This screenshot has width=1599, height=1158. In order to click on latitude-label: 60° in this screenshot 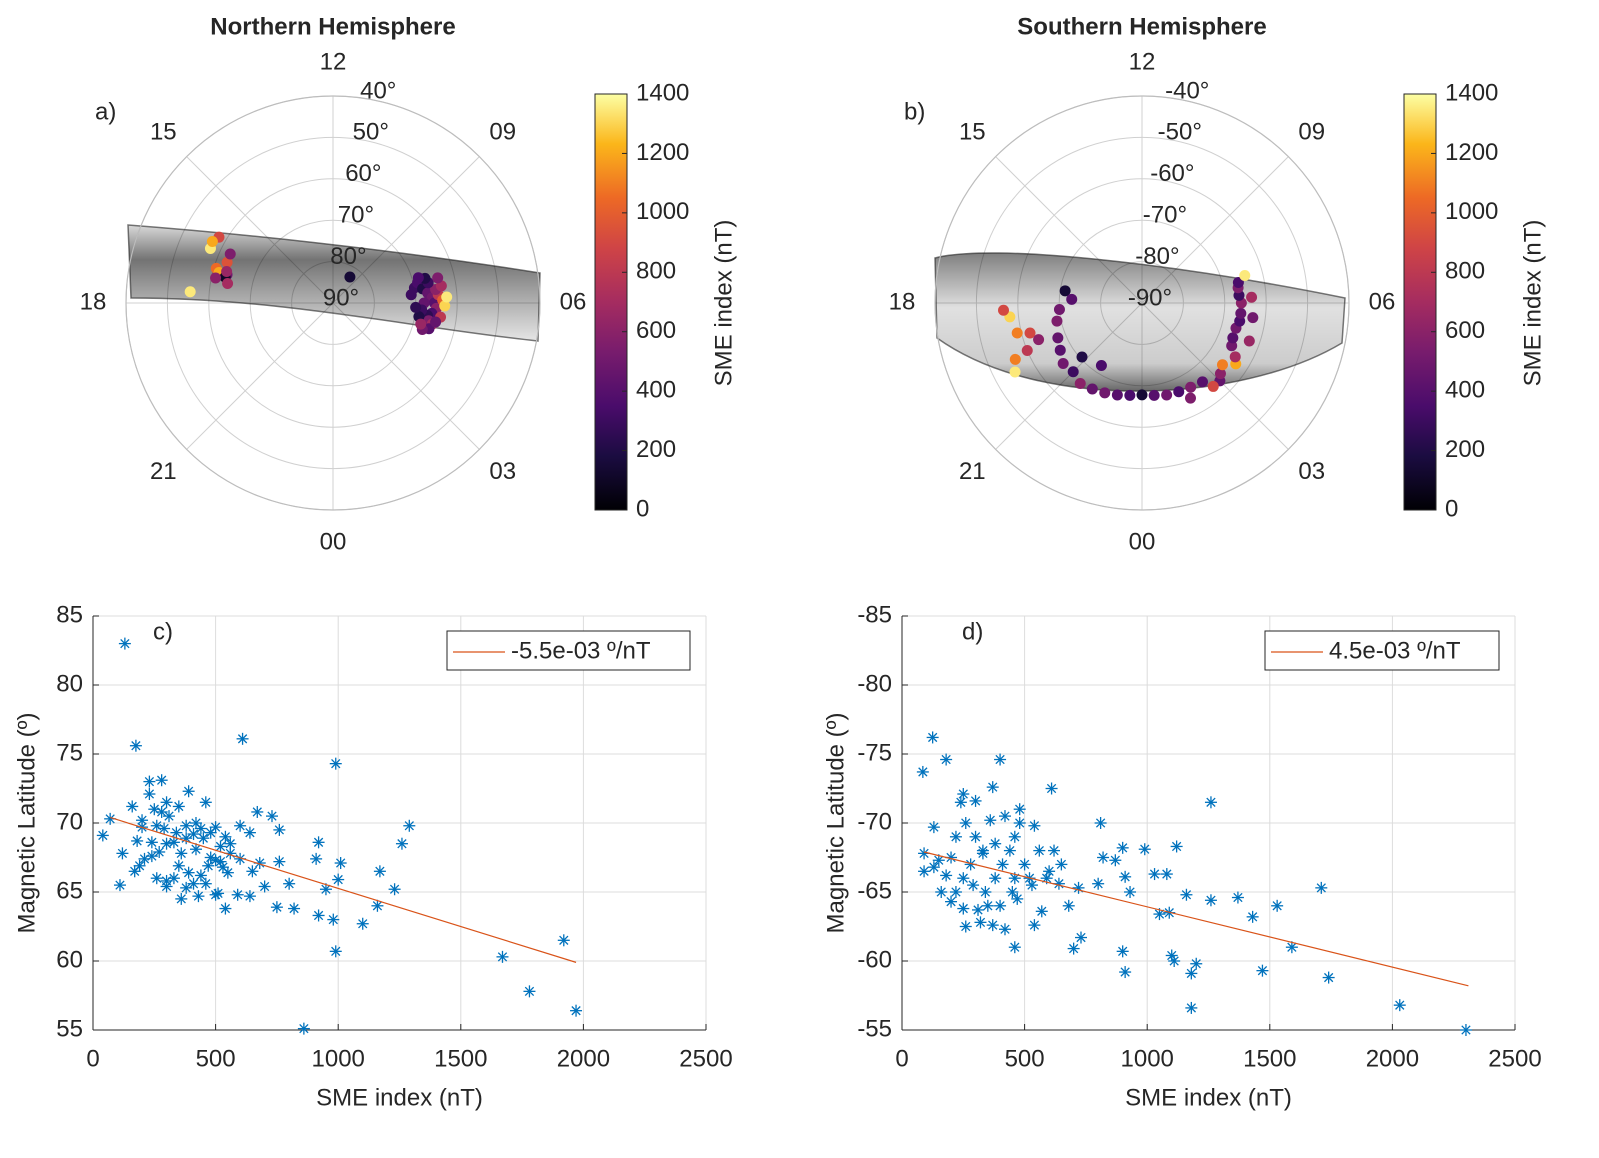, I will do `click(363, 173)`.